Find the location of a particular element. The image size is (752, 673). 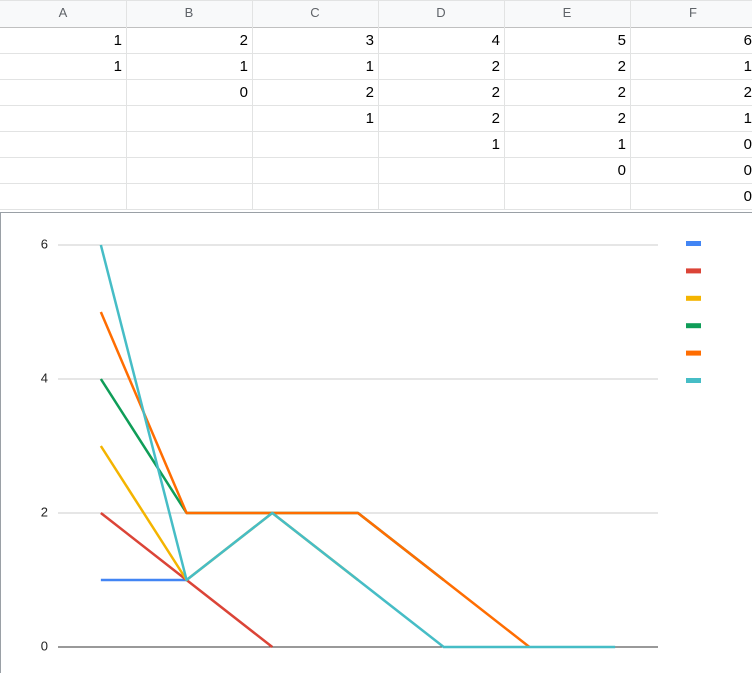

cell: 5 is located at coordinates (622, 40).